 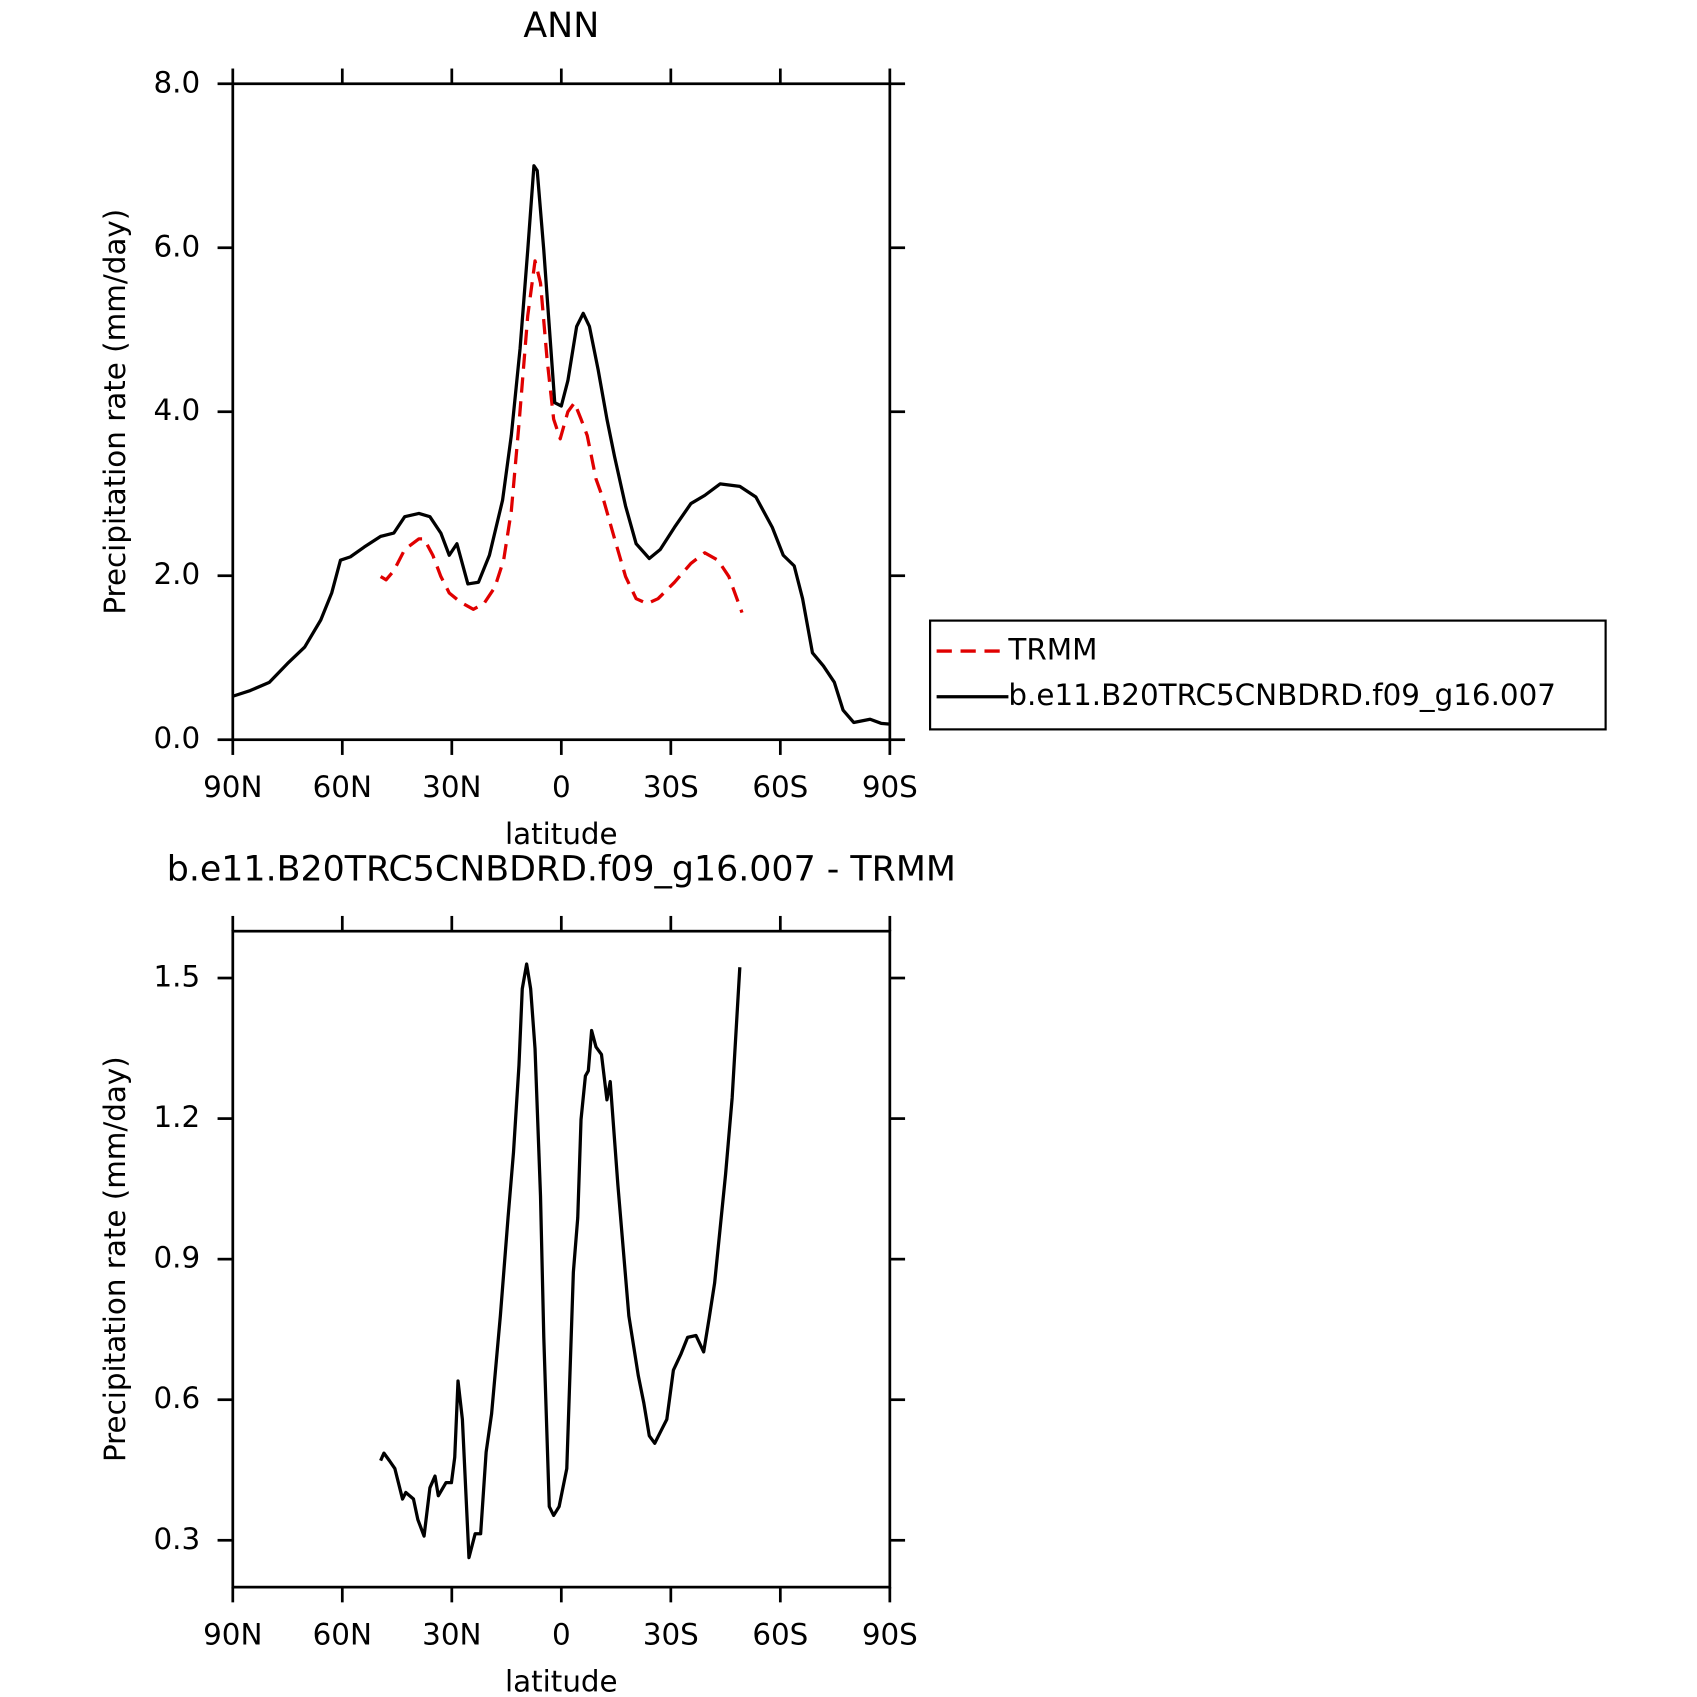 I want to click on y-tick-label: 0.3, so click(x=176, y=1539).